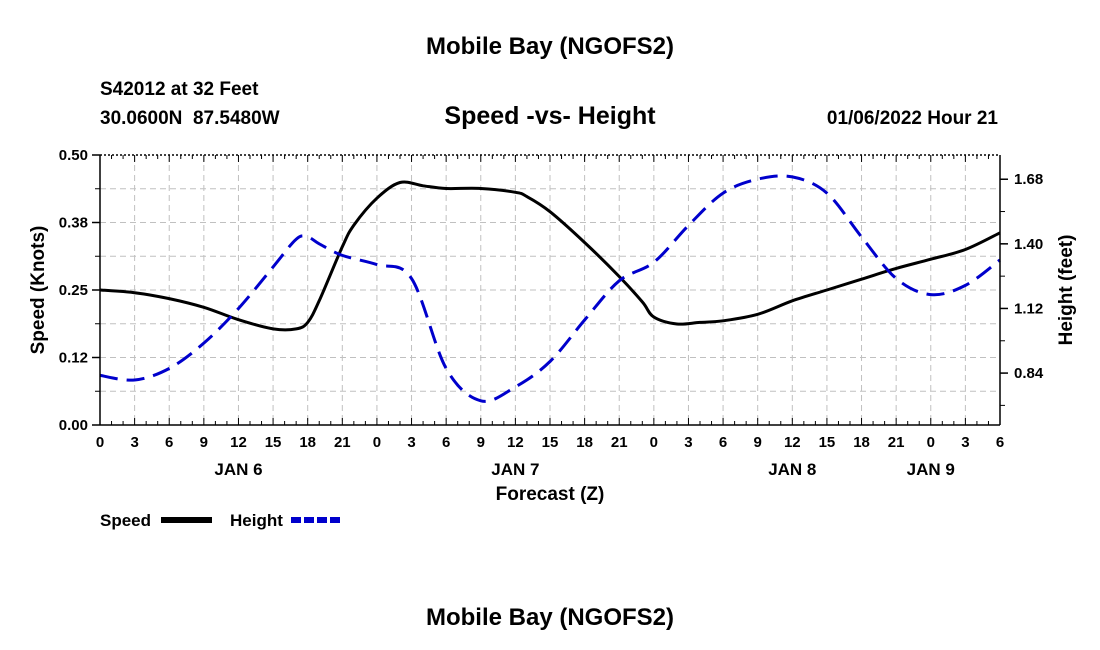 This screenshot has width=1100, height=650. I want to click on x-axis-label: Forecast (Z), so click(550, 494).